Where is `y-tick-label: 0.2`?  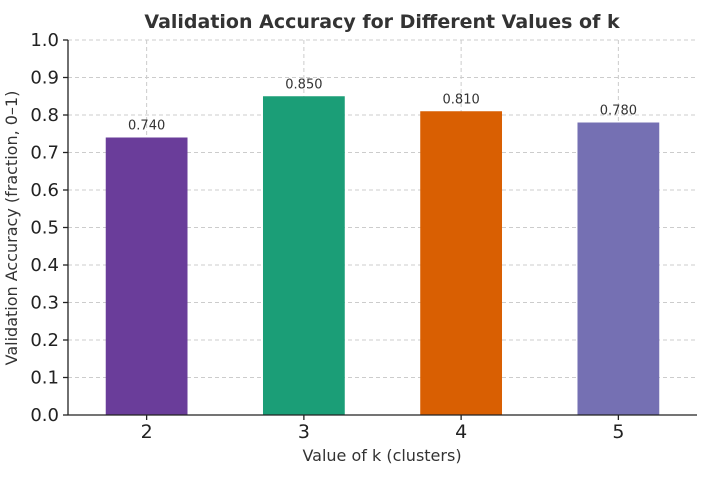 y-tick-label: 0.2 is located at coordinates (44, 340).